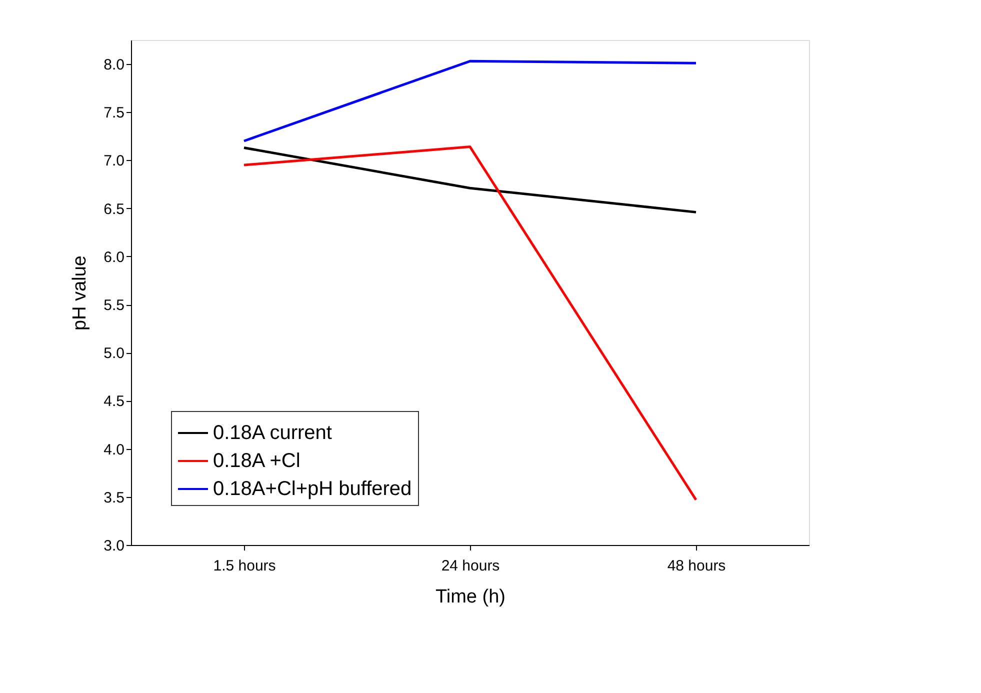  What do you see at coordinates (114, 257) in the screenshot?
I see `y-tick-label: 6.0` at bounding box center [114, 257].